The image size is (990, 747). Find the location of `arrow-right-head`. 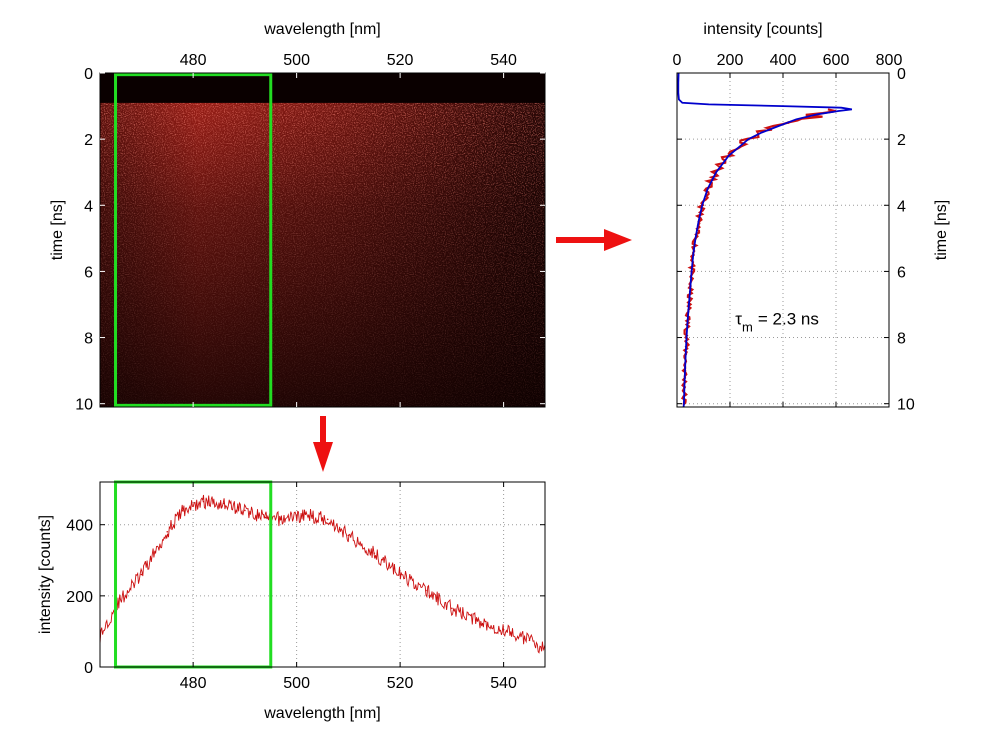

arrow-right-head is located at coordinates (618, 240).